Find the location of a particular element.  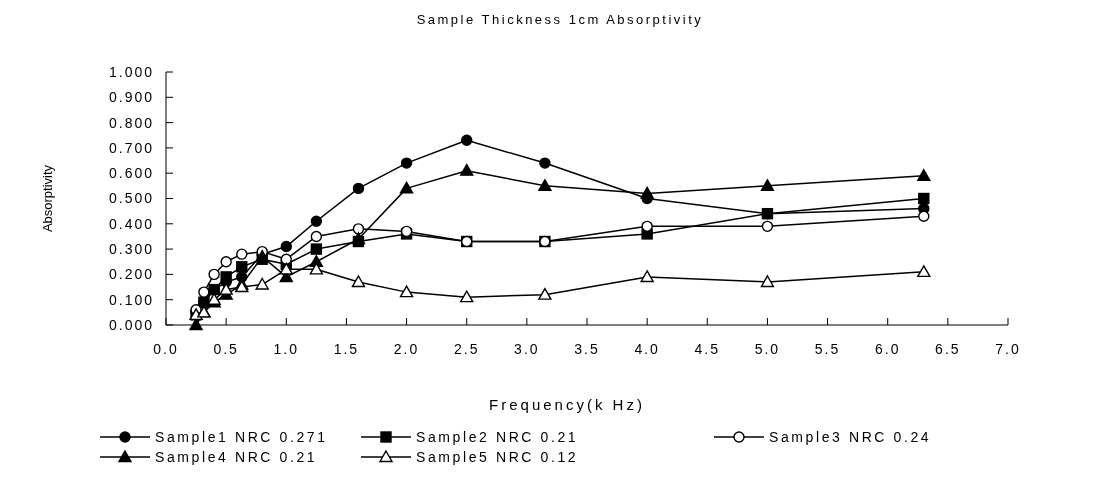

y-tick-label: 1.000 is located at coordinates (131, 71).